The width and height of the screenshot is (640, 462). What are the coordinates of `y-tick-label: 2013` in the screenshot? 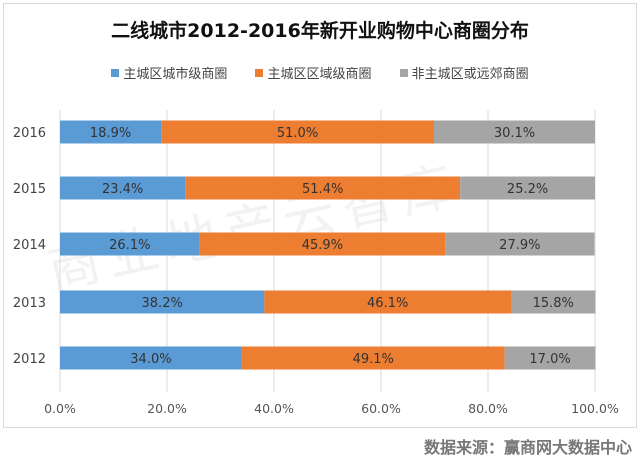 It's located at (29, 303).